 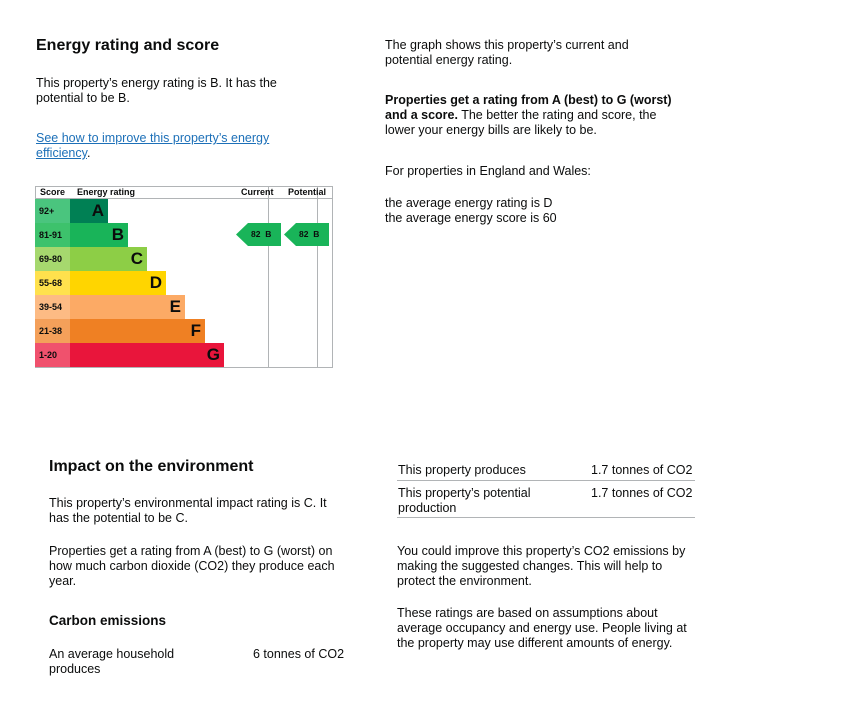 I want to click on band-bar-f: F, so click(x=137, y=331).